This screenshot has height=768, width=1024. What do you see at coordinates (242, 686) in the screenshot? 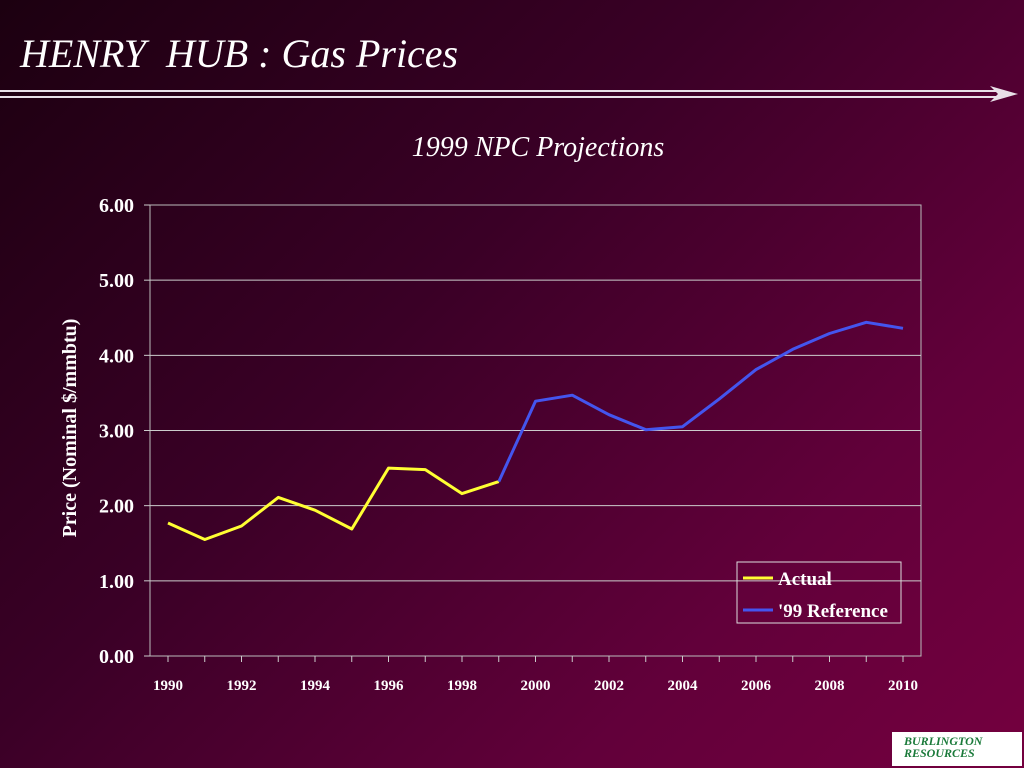
I see `x-tick-label: 1992` at bounding box center [242, 686].